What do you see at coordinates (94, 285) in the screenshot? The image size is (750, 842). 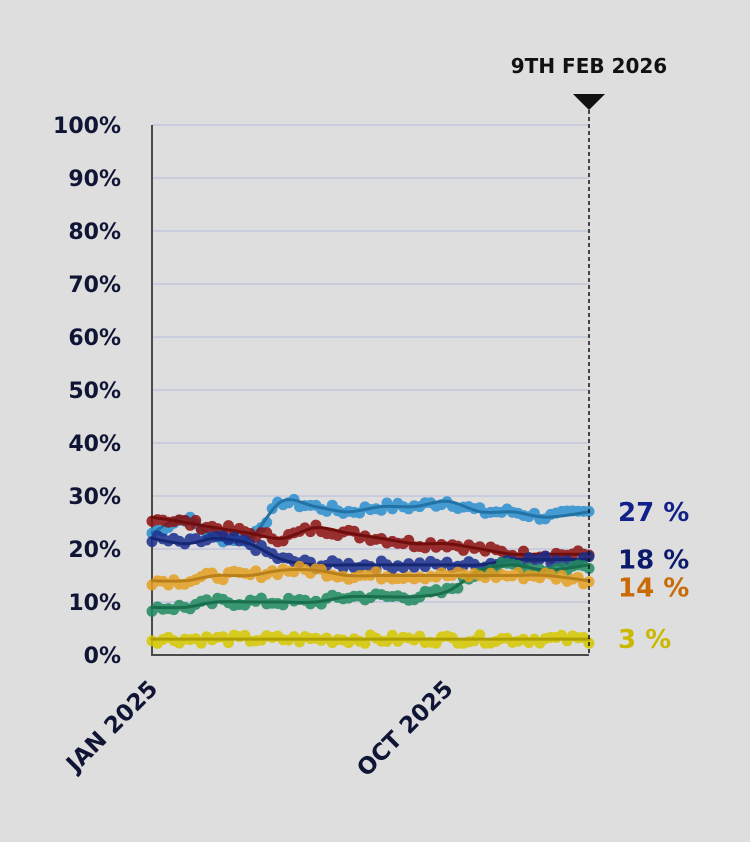 I see `y-tick-label: 70%` at bounding box center [94, 285].